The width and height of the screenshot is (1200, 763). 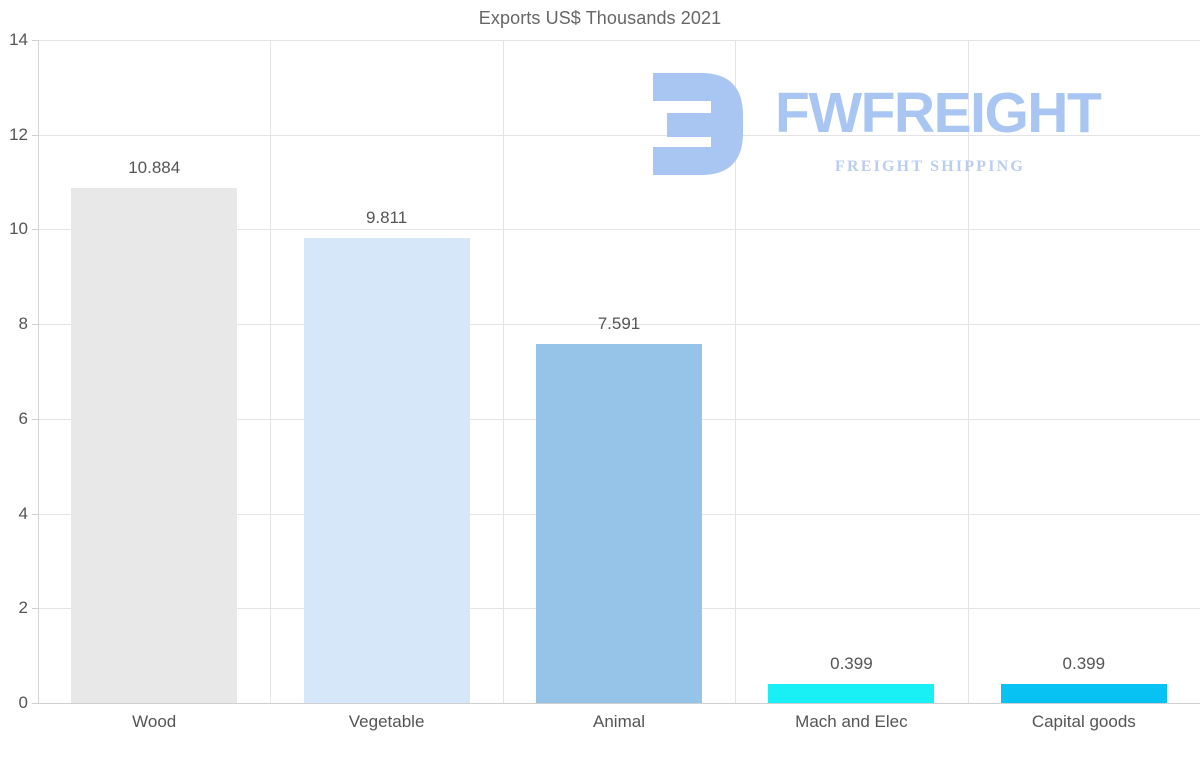 I want to click on bar-value-label: 10.884, so click(x=154, y=167).